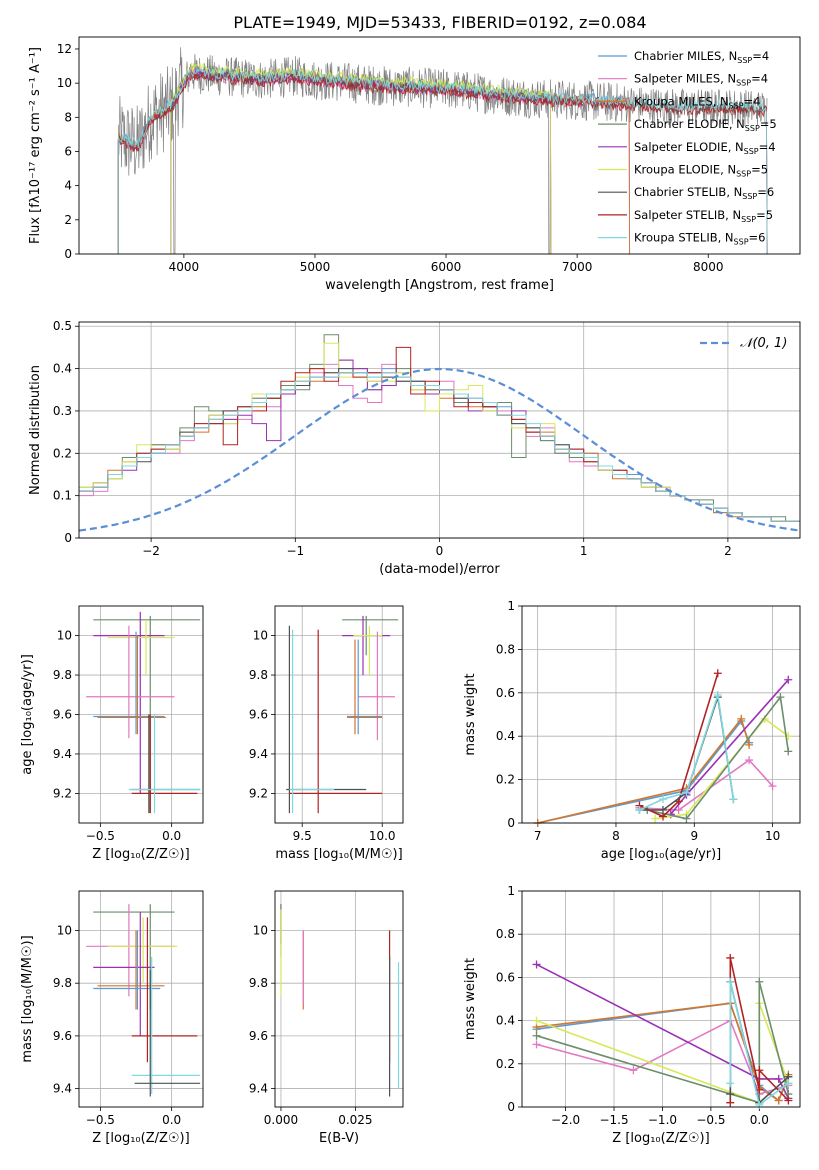 The height and width of the screenshot is (1170, 819). Describe the element at coordinates (35, 430) in the screenshot. I see `y-axis-label: Normed distribution` at that location.